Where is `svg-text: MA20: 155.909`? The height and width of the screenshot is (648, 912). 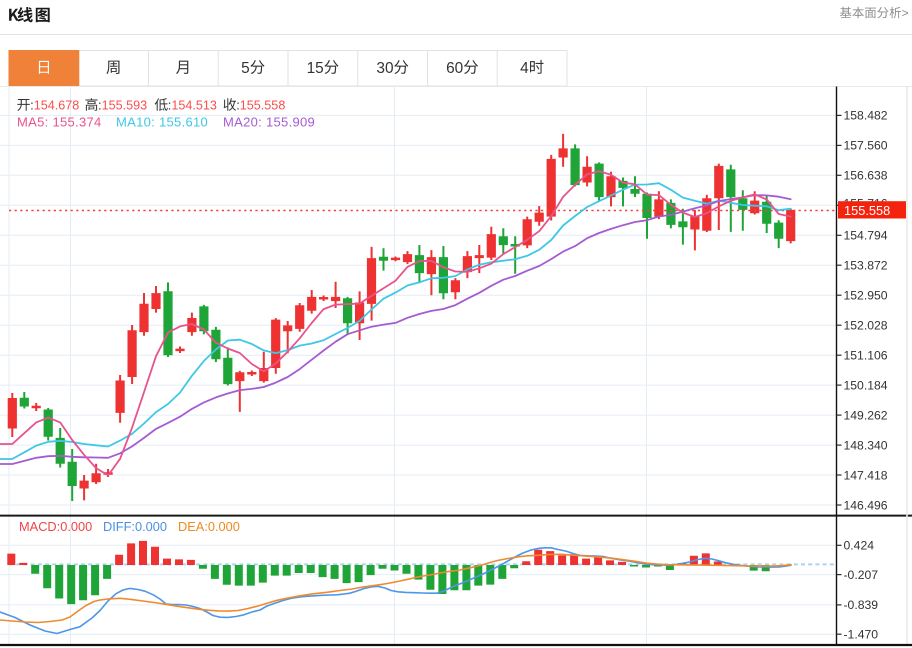
svg-text: MA20: 155.909 is located at coordinates (269, 122).